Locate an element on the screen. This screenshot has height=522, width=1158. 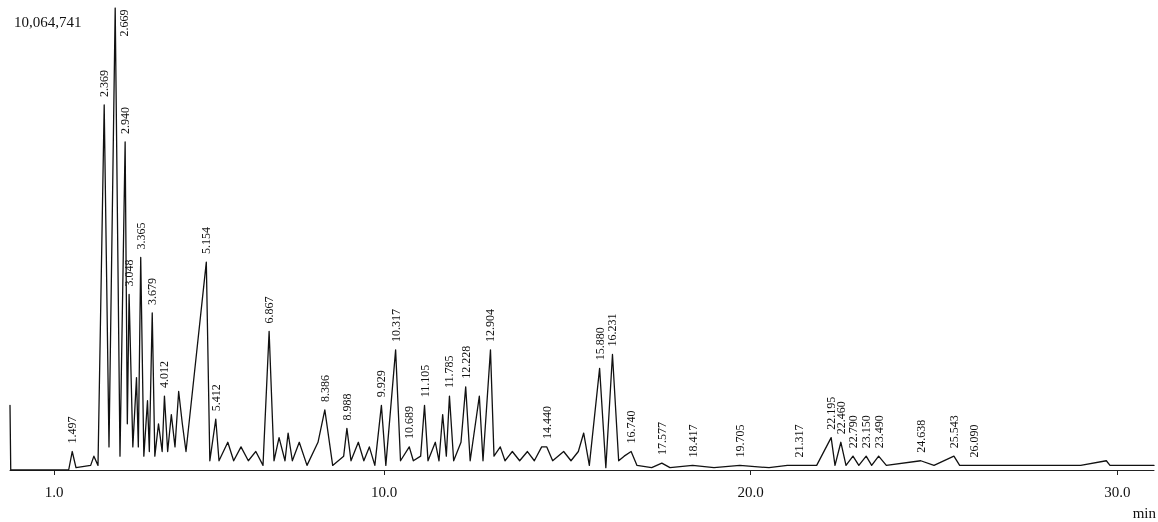
annotation: 12.904 is located at coordinates (490, 325).